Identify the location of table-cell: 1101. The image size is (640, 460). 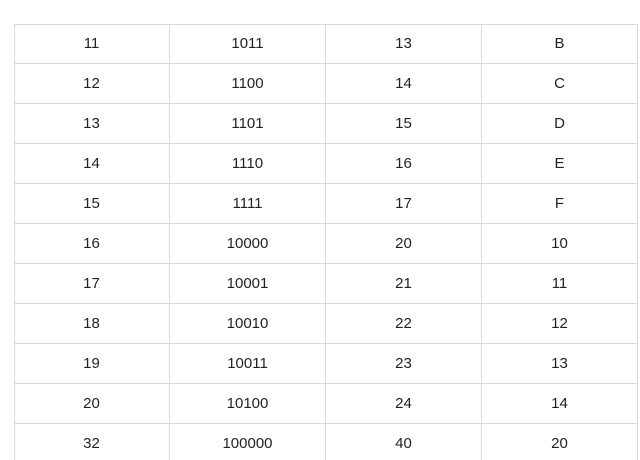
(248, 124).